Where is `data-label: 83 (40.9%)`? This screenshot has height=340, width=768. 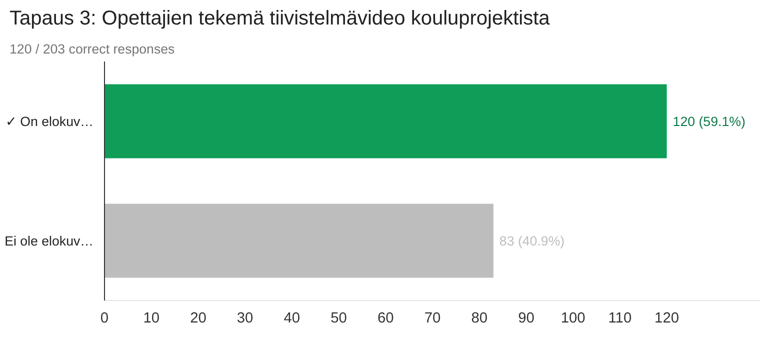 data-label: 83 (40.9%) is located at coordinates (532, 240).